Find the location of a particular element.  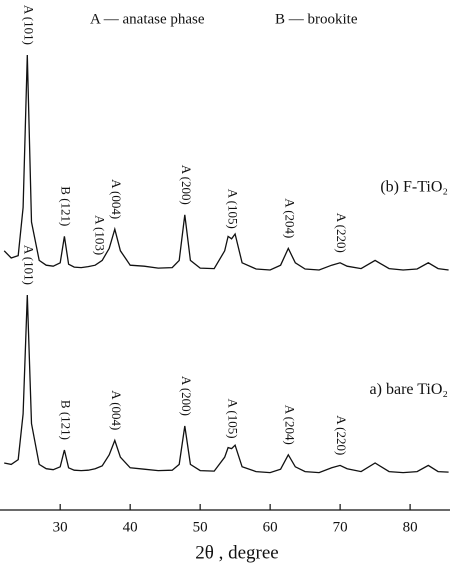

legend-text: A — anatase phase is located at coordinates (147, 19).